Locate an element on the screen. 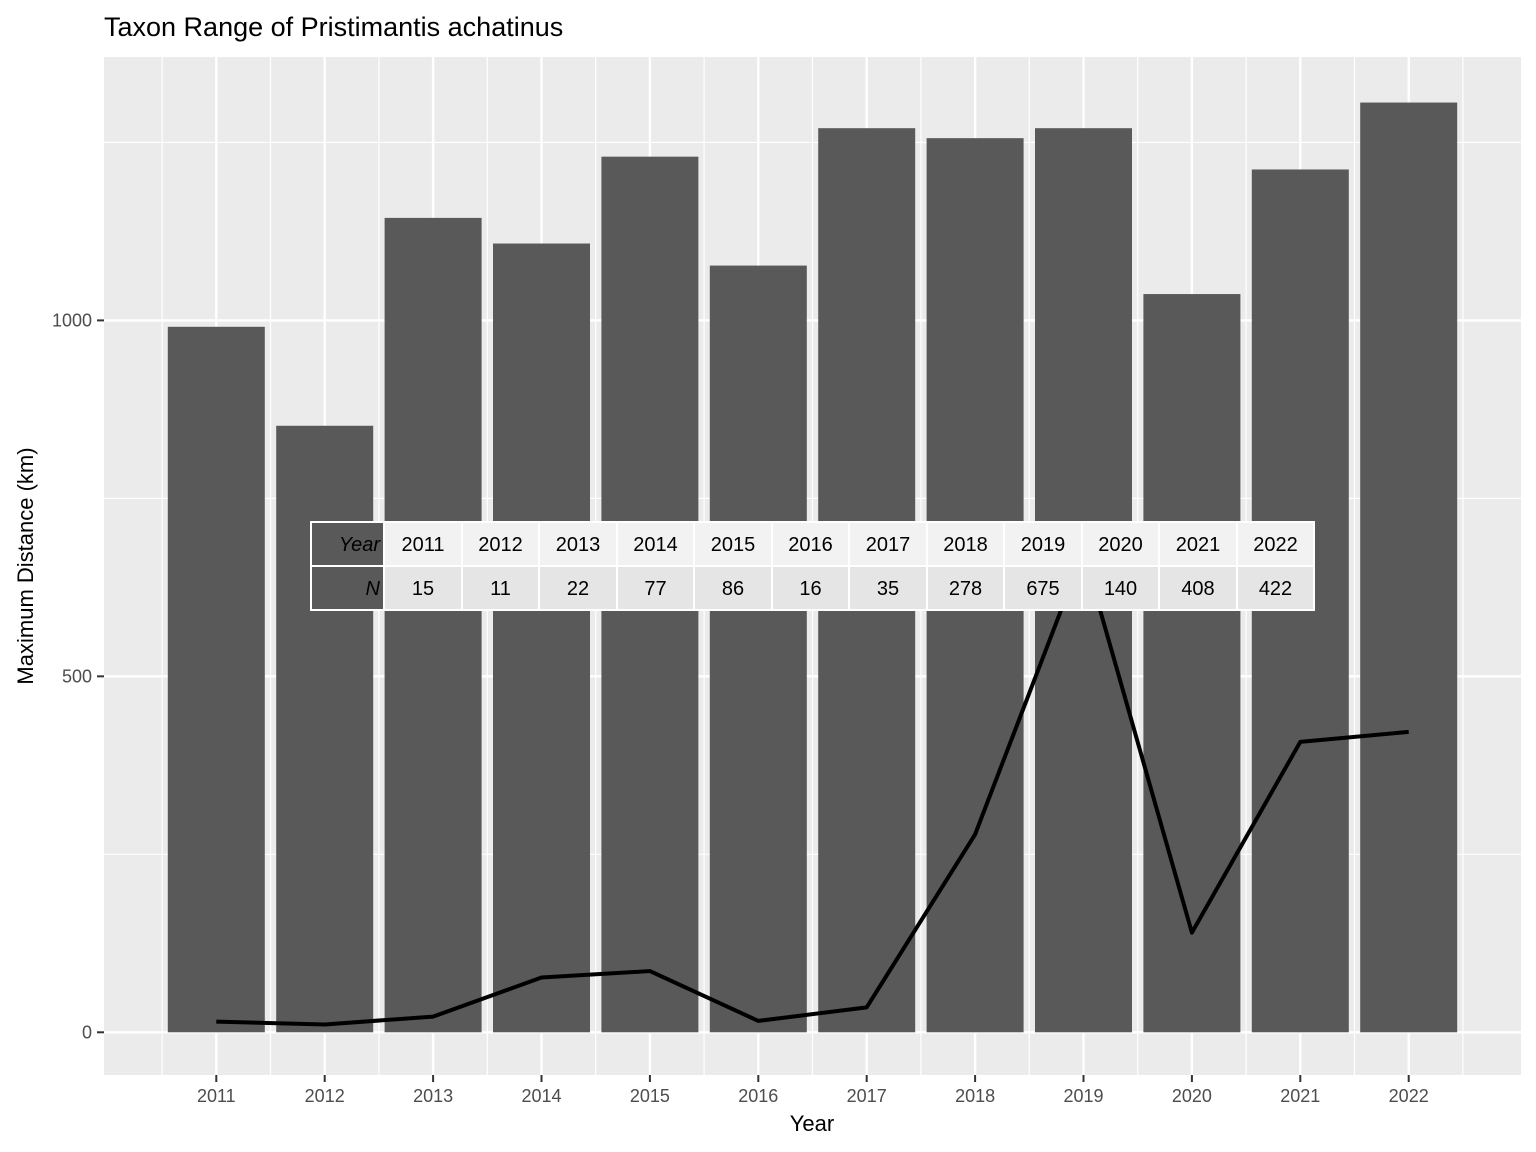  x-tick-label: 2013 is located at coordinates (433, 1096).